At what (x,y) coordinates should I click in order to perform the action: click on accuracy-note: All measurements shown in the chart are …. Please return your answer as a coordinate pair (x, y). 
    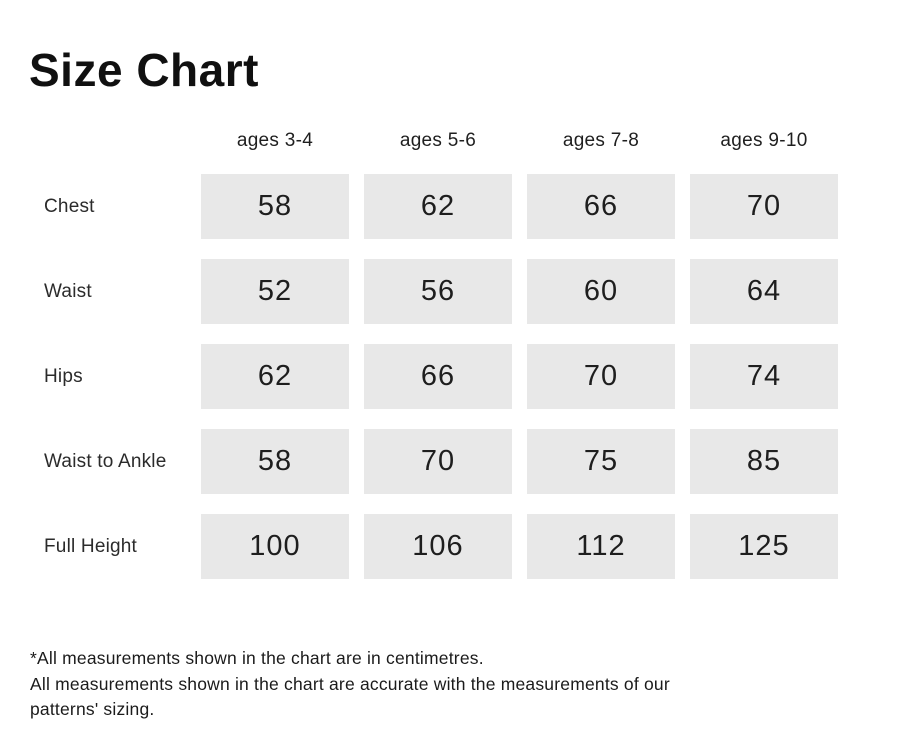
    Looking at the image, I should click on (350, 696).